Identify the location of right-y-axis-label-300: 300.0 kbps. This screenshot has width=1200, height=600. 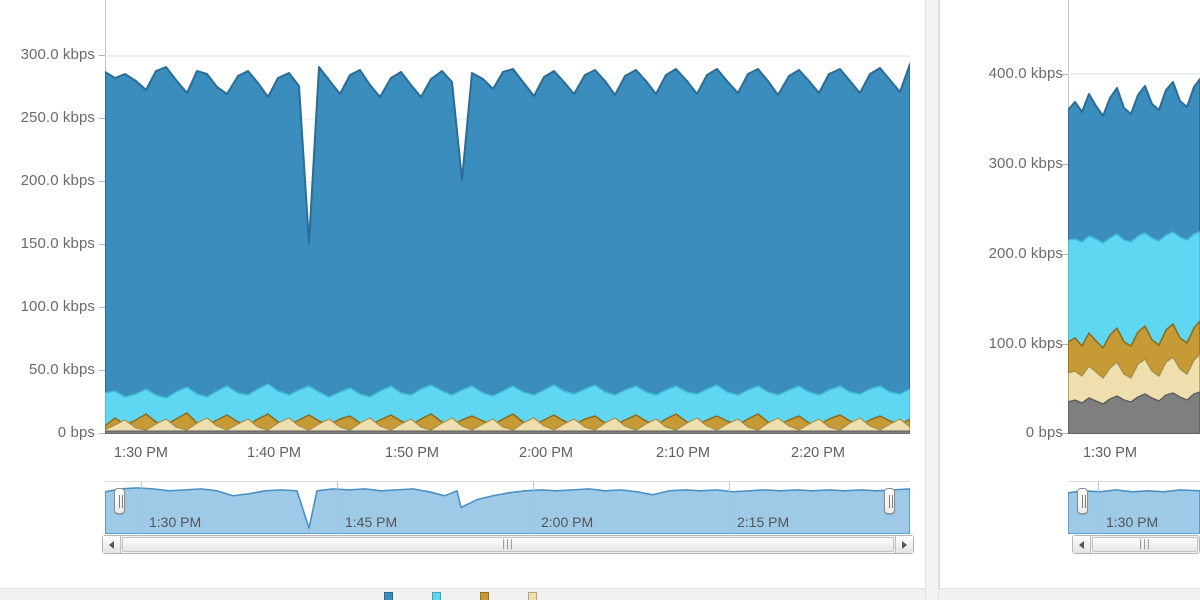
(1025, 163).